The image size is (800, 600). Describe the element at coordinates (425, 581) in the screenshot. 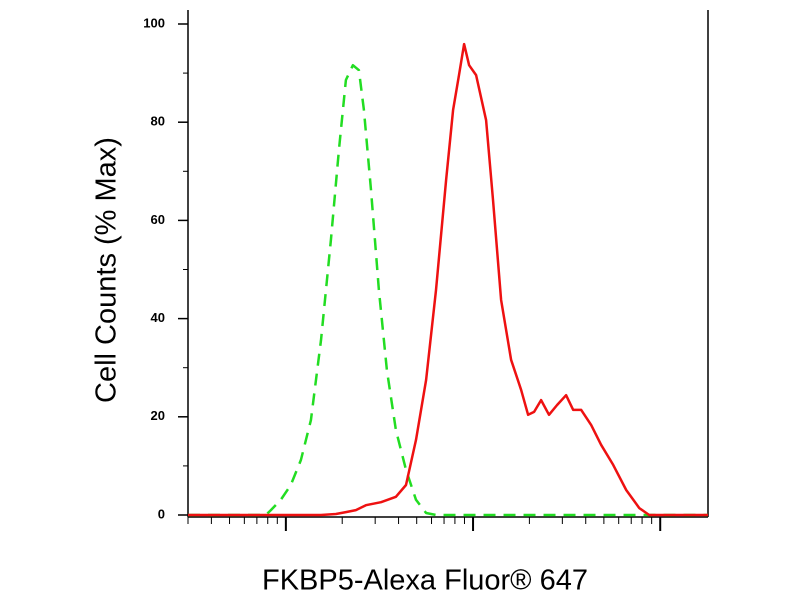

I see `x-axis-title: FKBP5-Alexa Fluor® 647` at that location.